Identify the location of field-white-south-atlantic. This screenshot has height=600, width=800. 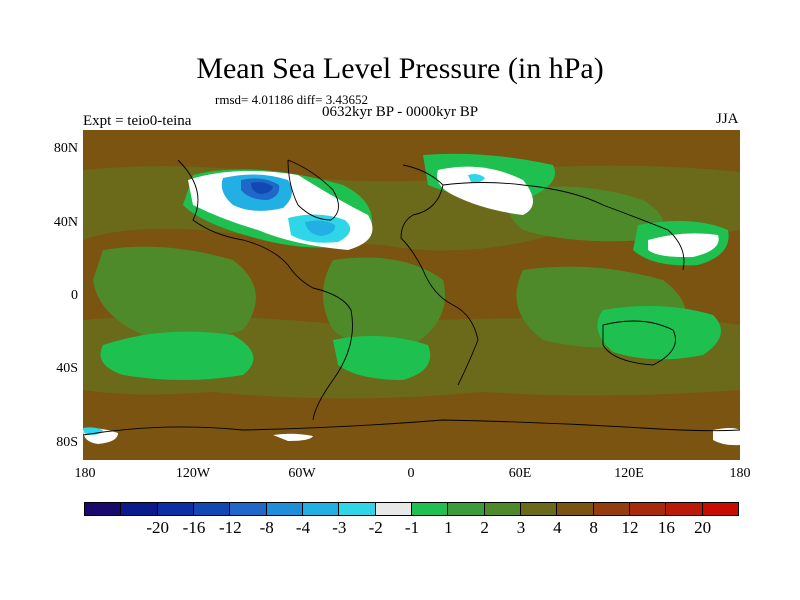
(293, 437).